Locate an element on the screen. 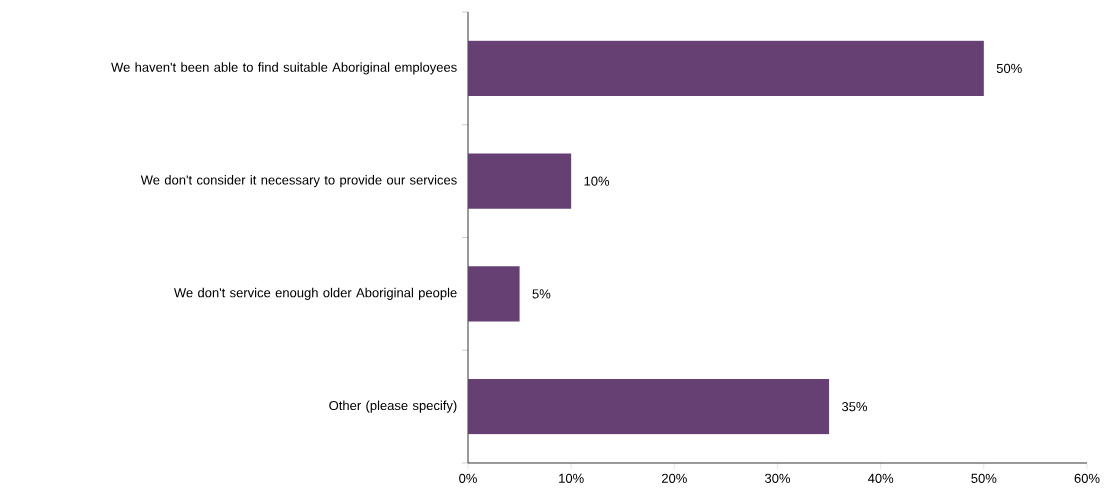  y-tick-label: We don't consider it necessary to provide our services is located at coordinates (298, 181).